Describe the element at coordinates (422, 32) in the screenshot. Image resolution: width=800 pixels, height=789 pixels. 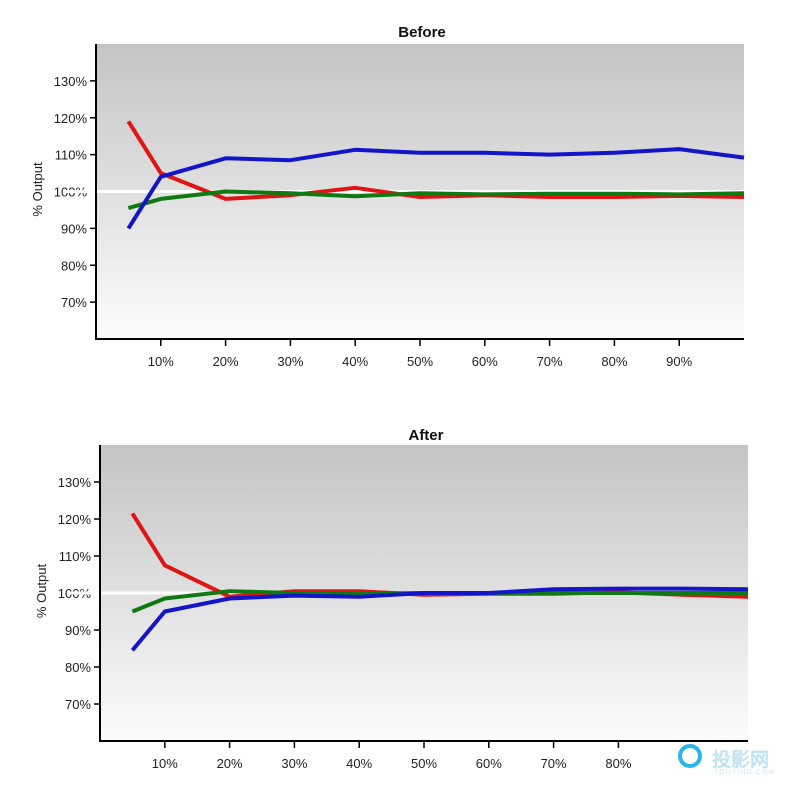
I see `chart-title: Before` at that location.